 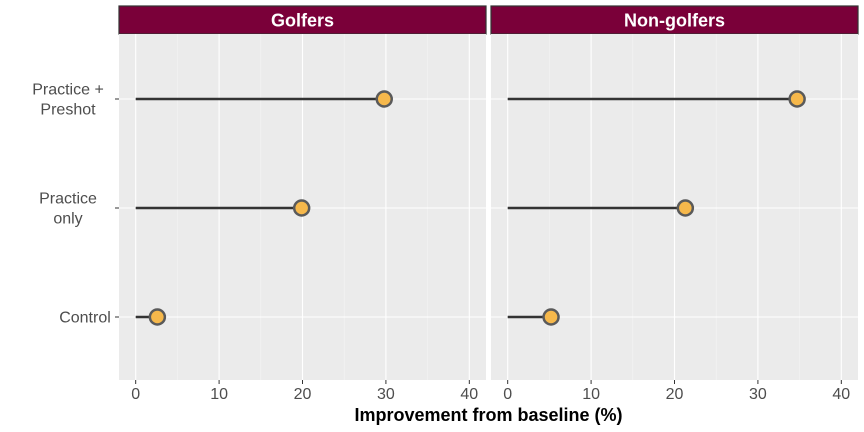 I want to click on category-labels: Practice + Preshot Practice only Control, so click(x=75, y=204).